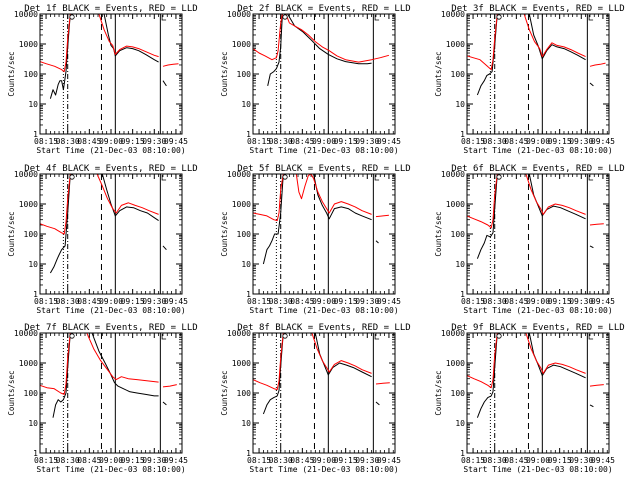 This screenshot has width=640, height=480. Describe the element at coordinates (110, 328) in the screenshot. I see `plot-title: Det 7f BLACK = Events, RED = LLD` at that location.